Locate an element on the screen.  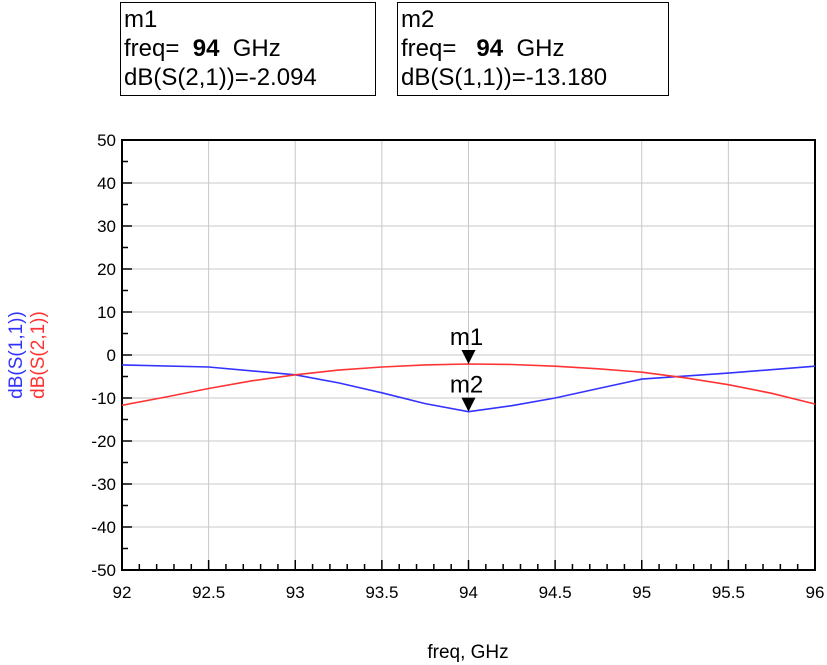
y-axis-title: dB(S(1,1)) dB(S(2,1)) is located at coordinates (27, 355).